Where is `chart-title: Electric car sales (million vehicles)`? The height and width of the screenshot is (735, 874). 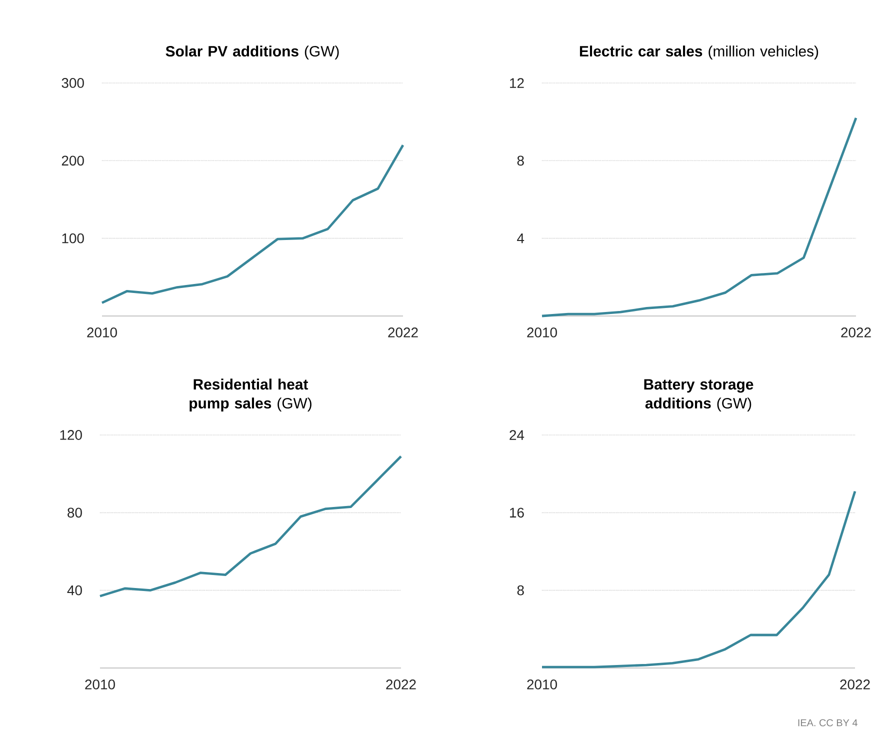 chart-title: Electric car sales (million vehicles) is located at coordinates (699, 53).